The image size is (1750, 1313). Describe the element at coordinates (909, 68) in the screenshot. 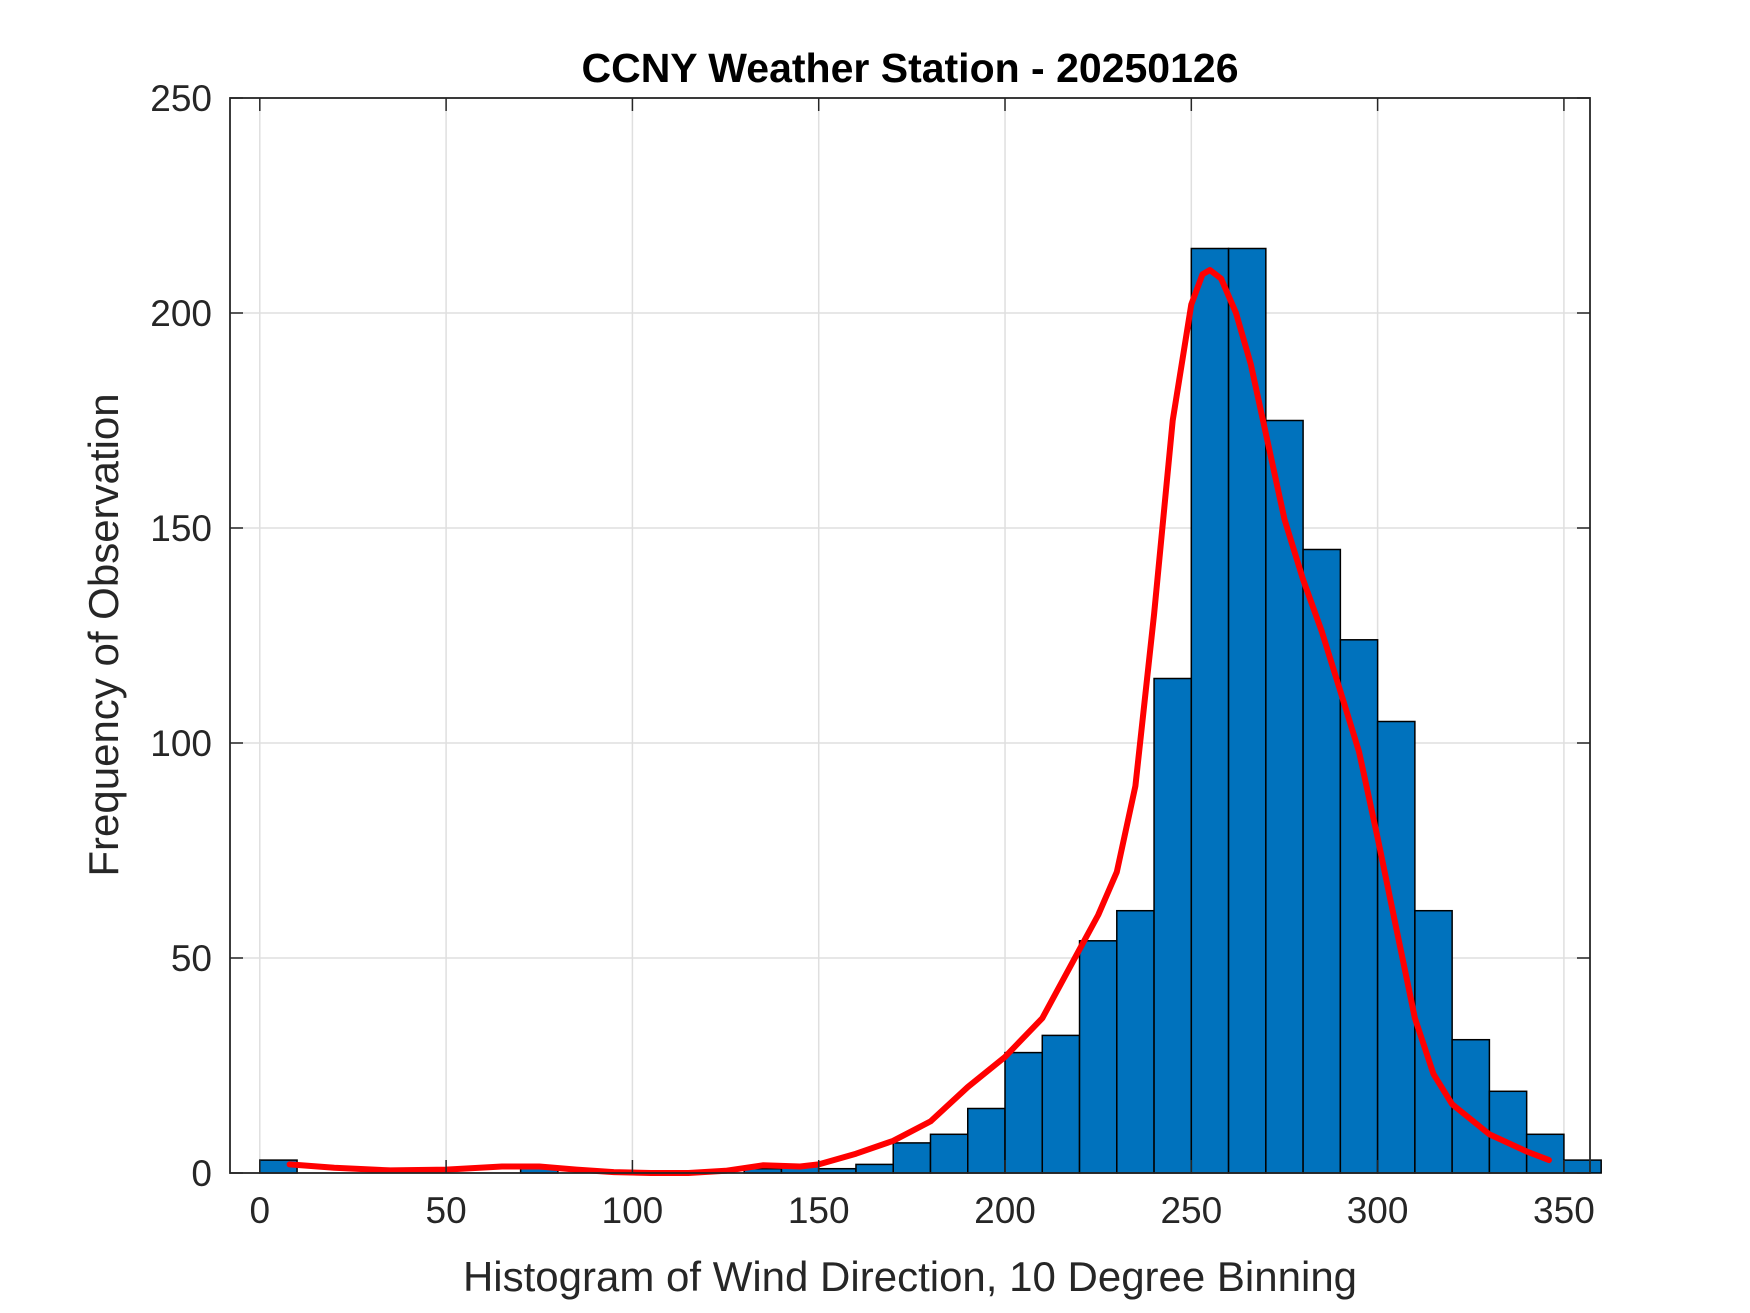

I see `chart-title: CCNY Weather Station - 20250126` at that location.